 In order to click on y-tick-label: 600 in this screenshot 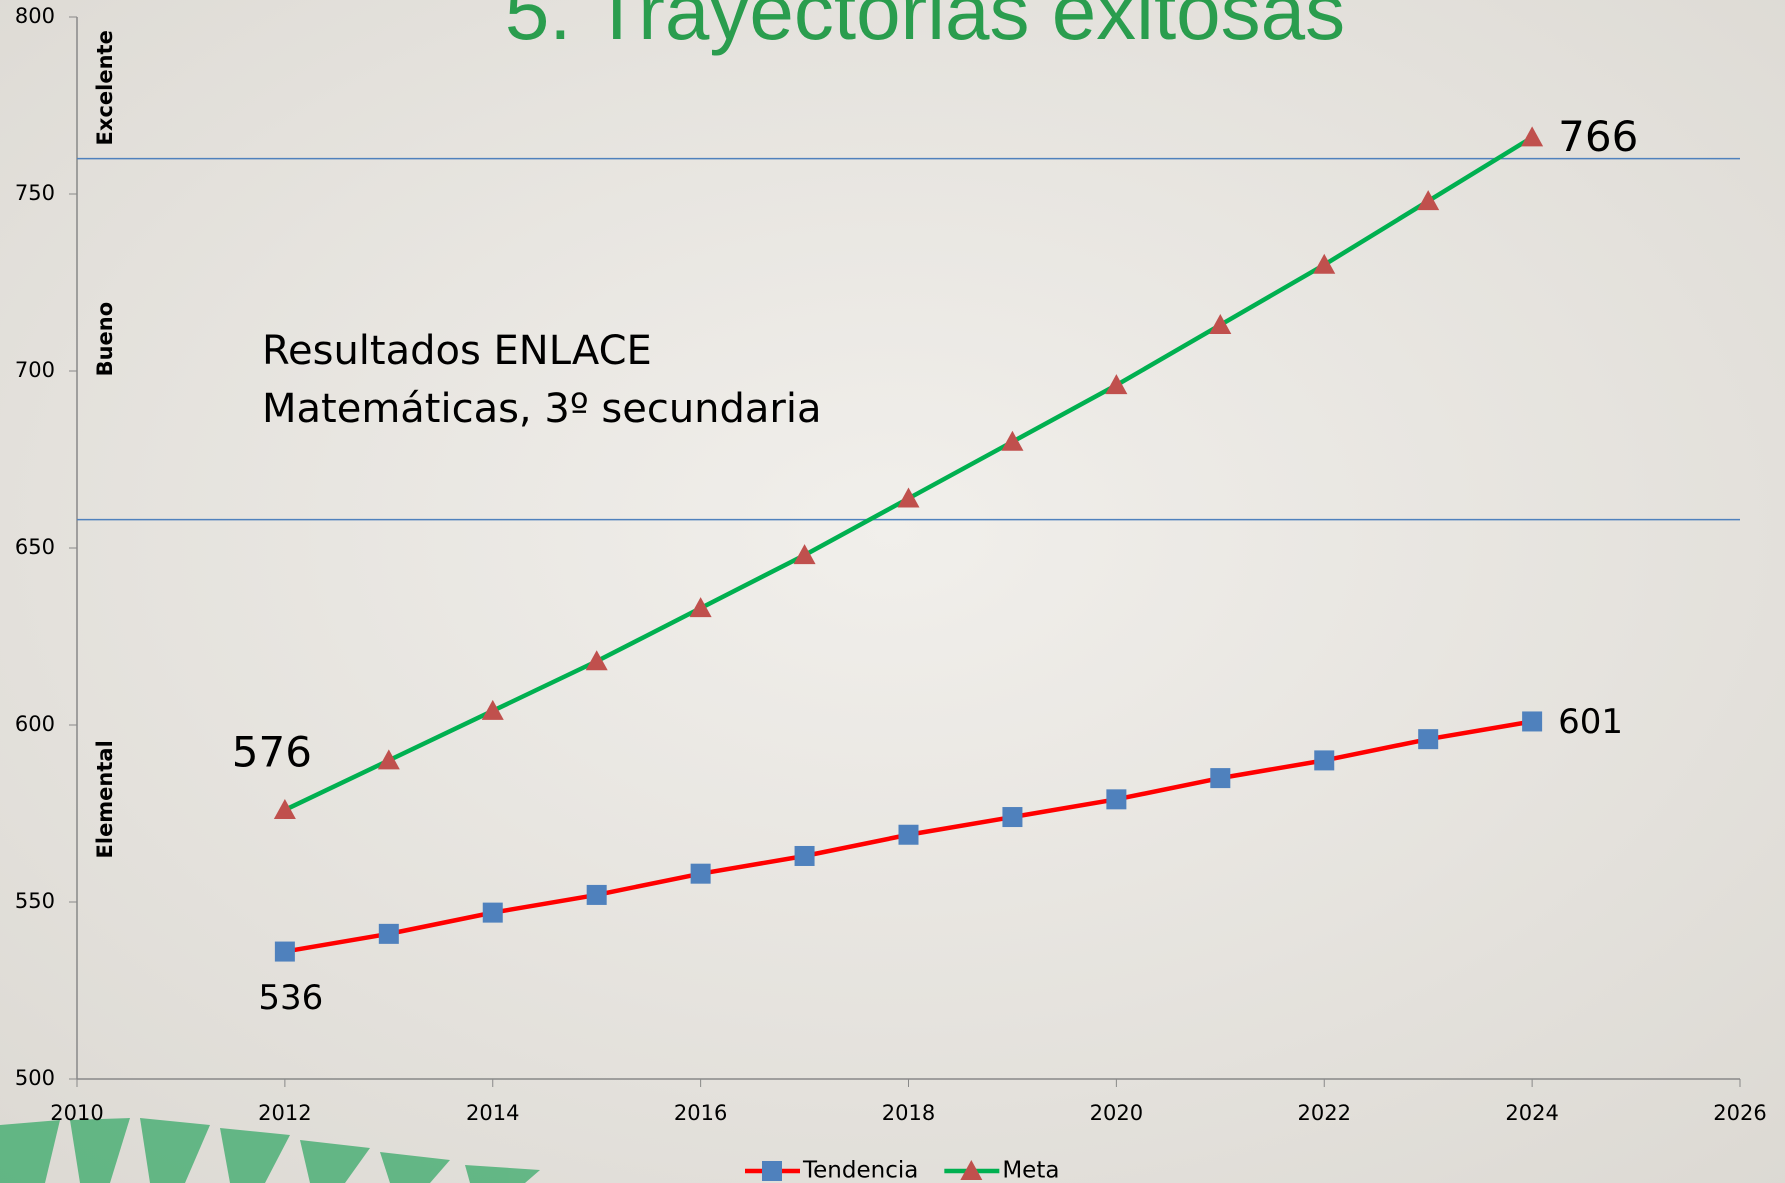, I will do `click(35, 724)`.